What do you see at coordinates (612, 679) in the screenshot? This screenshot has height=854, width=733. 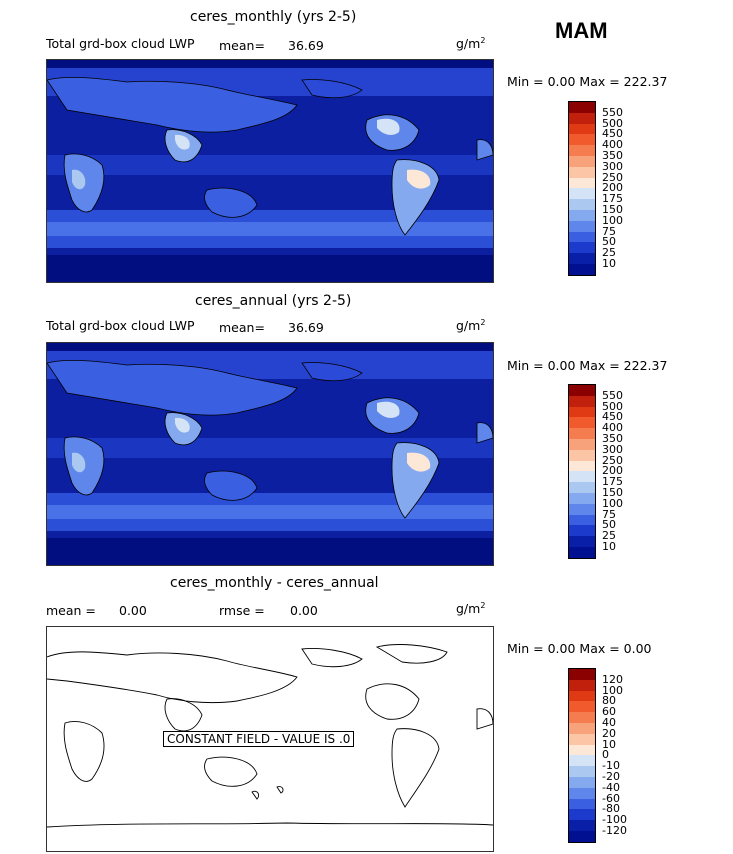 I see `colorbar-tick-label: 120` at bounding box center [612, 679].